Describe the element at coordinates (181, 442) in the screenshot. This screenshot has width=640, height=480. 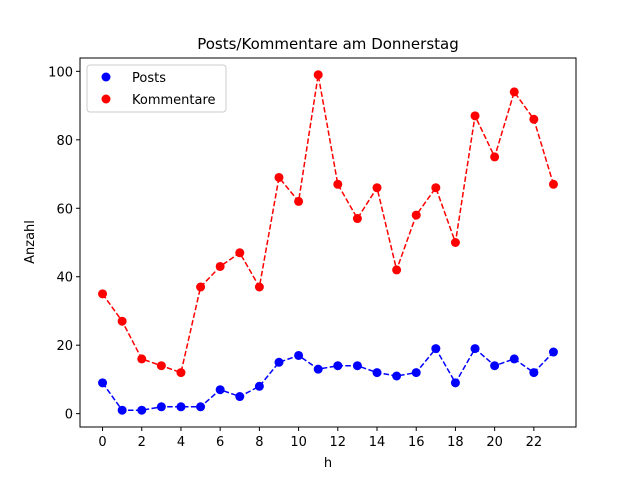
I see `x-tick-label: 4` at that location.